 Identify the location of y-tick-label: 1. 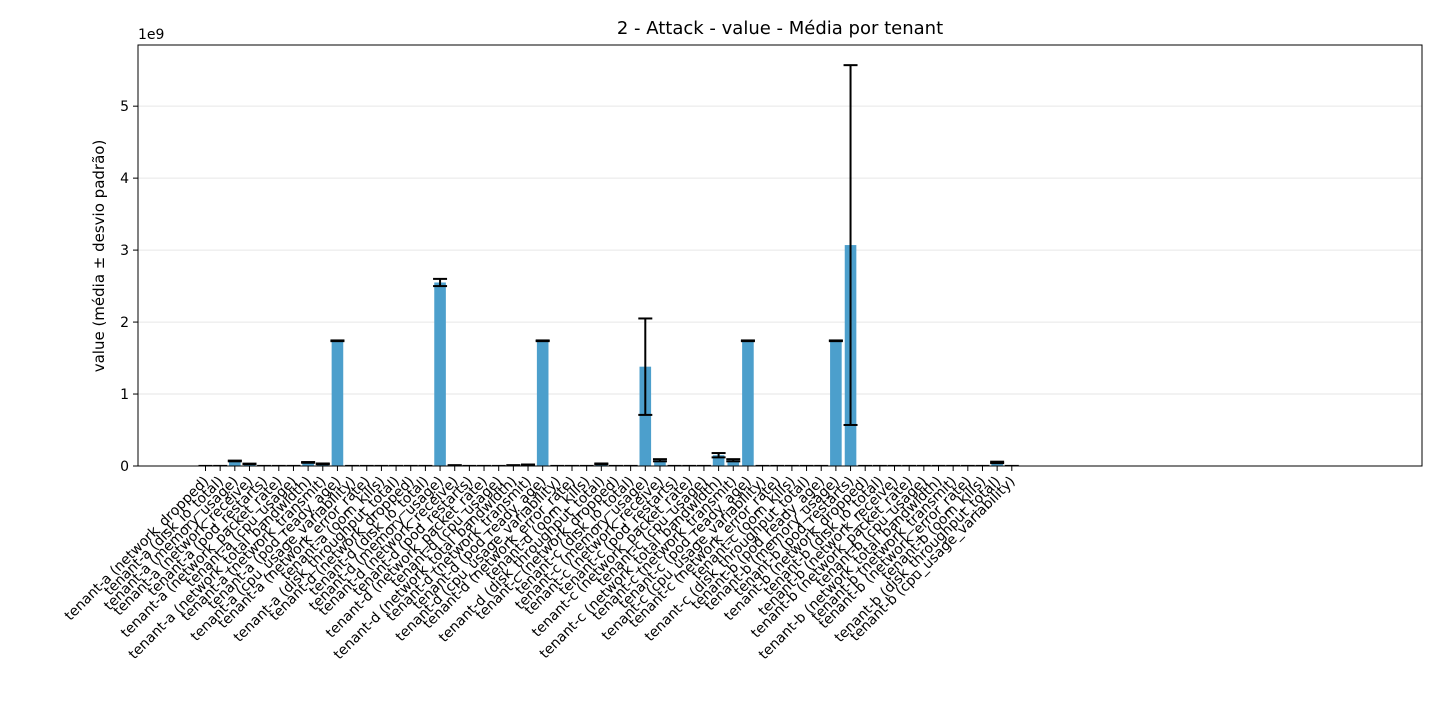
(124, 395).